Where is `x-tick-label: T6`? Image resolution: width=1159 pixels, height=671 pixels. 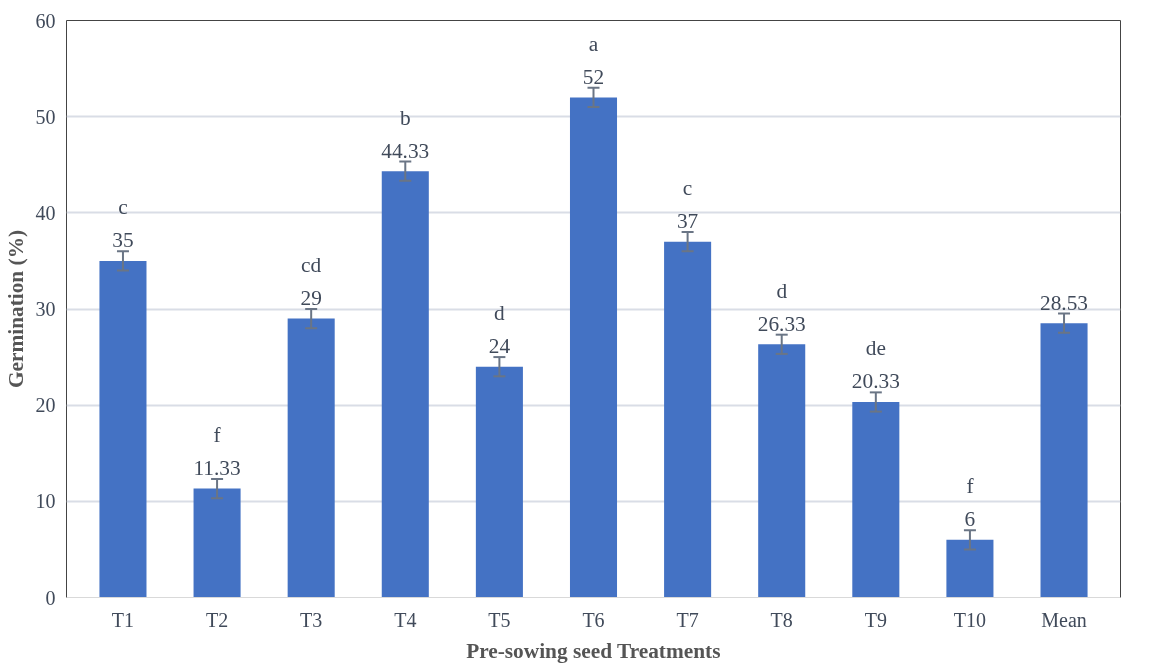
x-tick-label: T6 is located at coordinates (593, 619).